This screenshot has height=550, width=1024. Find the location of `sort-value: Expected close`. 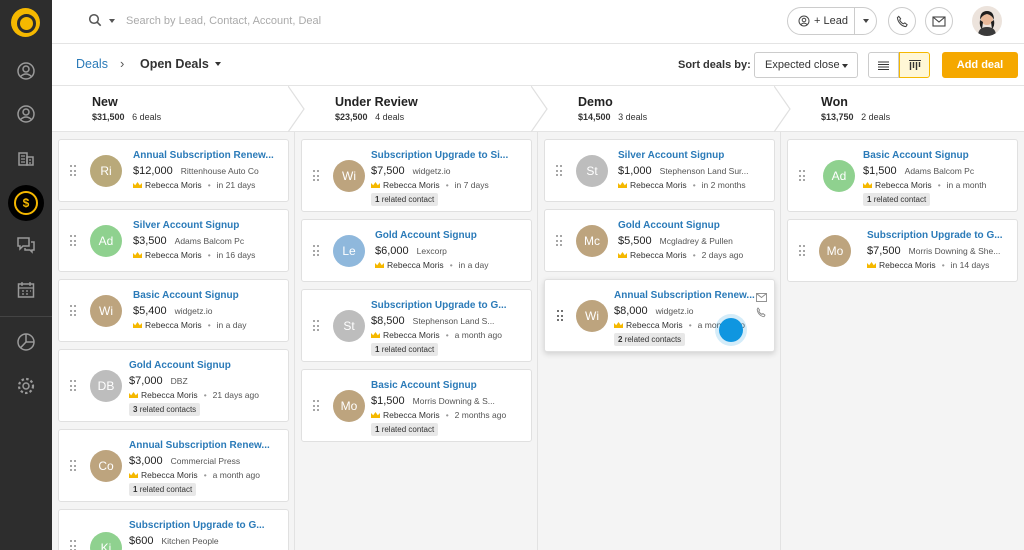

sort-value: Expected close is located at coordinates (802, 65).